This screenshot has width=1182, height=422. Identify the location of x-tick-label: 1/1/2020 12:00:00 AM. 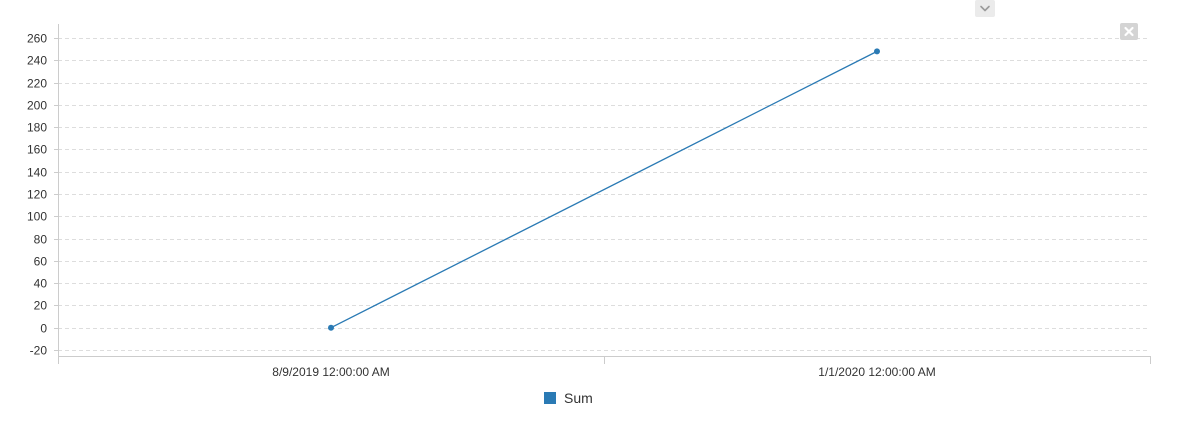
(876, 372).